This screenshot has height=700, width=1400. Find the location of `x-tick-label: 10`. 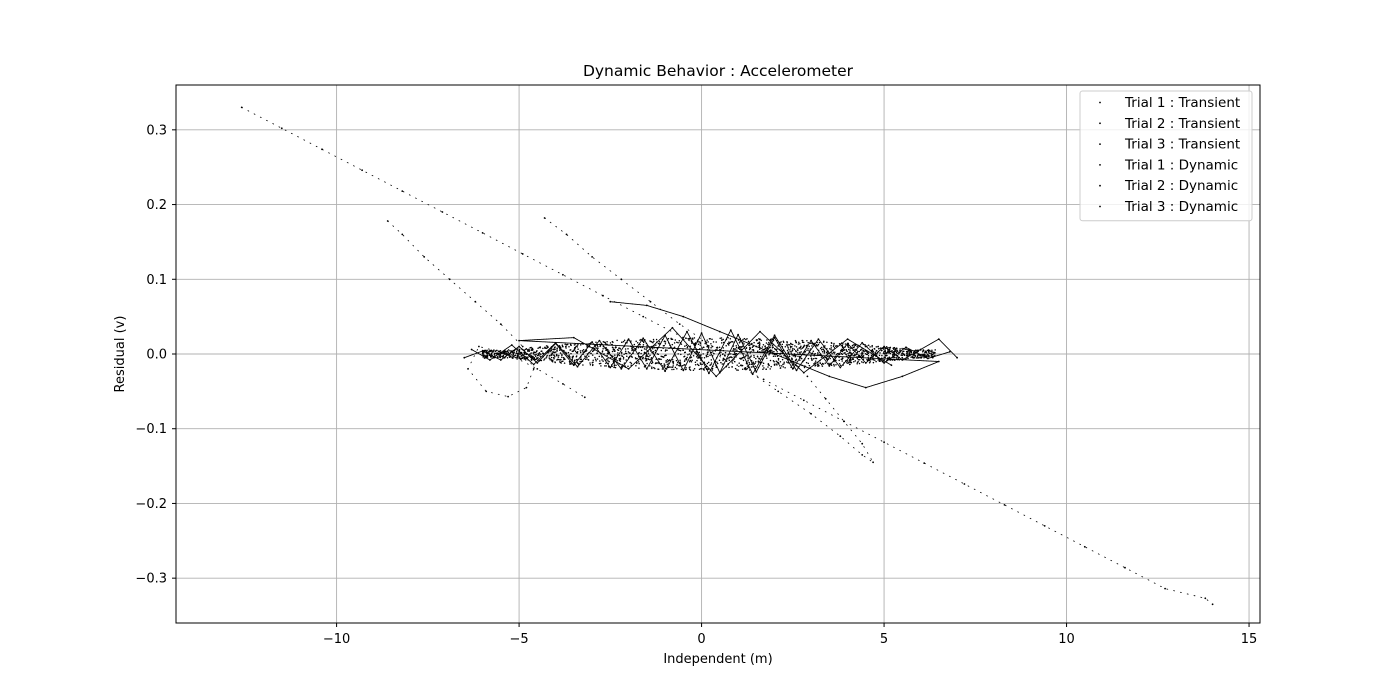

x-tick-label: 10 is located at coordinates (1066, 639).